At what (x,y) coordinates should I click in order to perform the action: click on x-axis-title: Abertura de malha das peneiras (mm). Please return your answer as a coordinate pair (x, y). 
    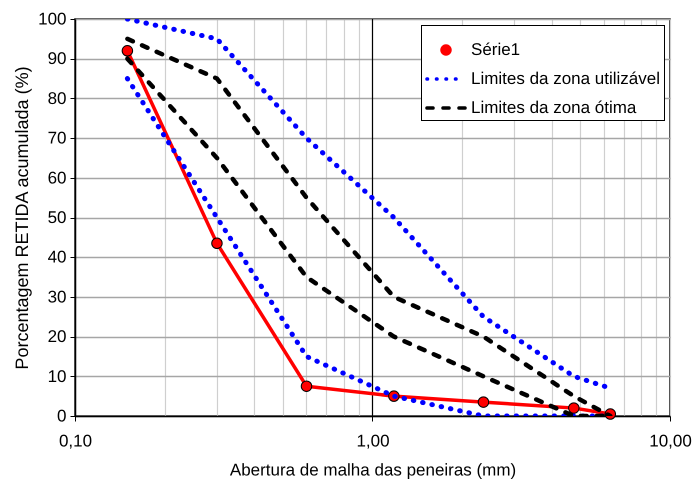
    Looking at the image, I should click on (373, 470).